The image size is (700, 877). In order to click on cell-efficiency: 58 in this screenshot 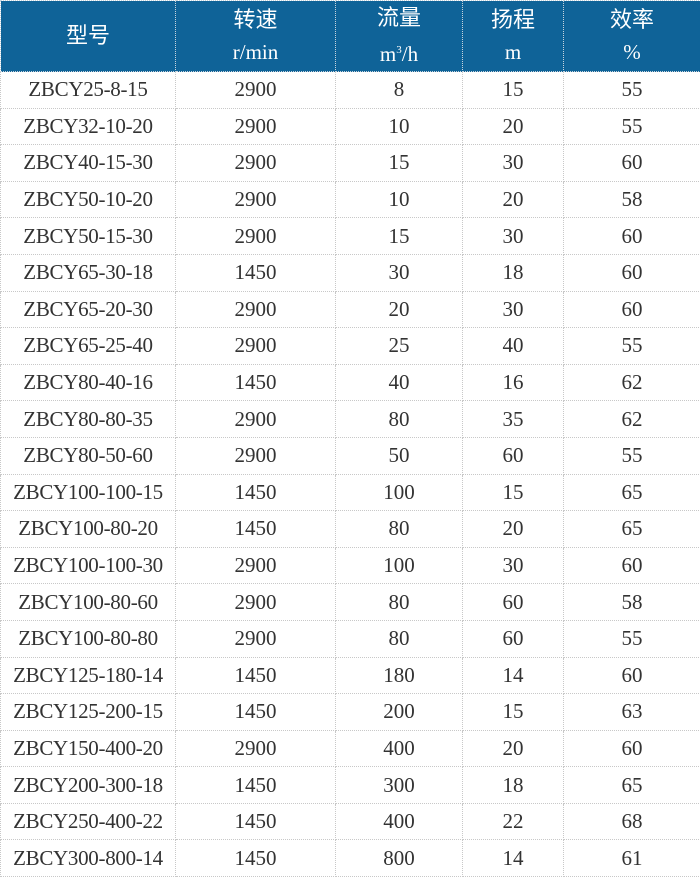, I will do `click(632, 602)`.